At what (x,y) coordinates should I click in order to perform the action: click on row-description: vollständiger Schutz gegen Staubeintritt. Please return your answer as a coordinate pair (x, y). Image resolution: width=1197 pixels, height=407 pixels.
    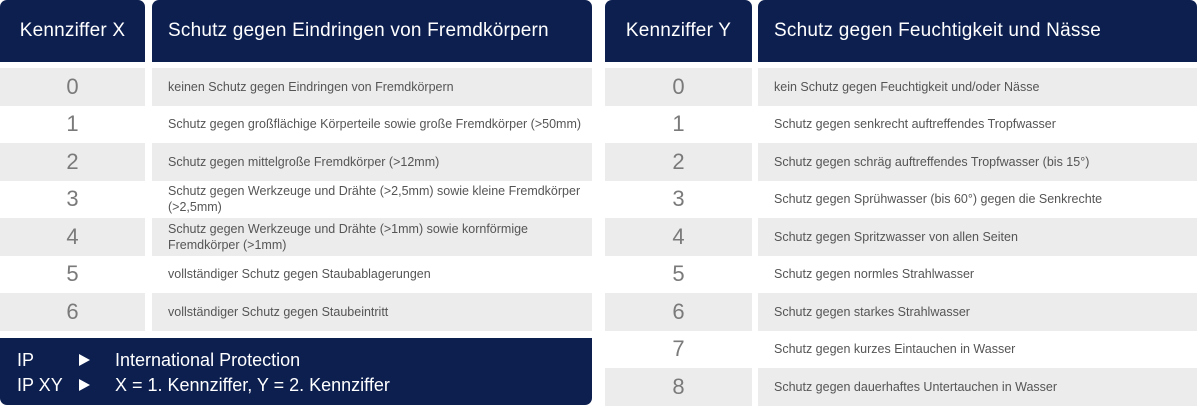
    Looking at the image, I should click on (372, 312).